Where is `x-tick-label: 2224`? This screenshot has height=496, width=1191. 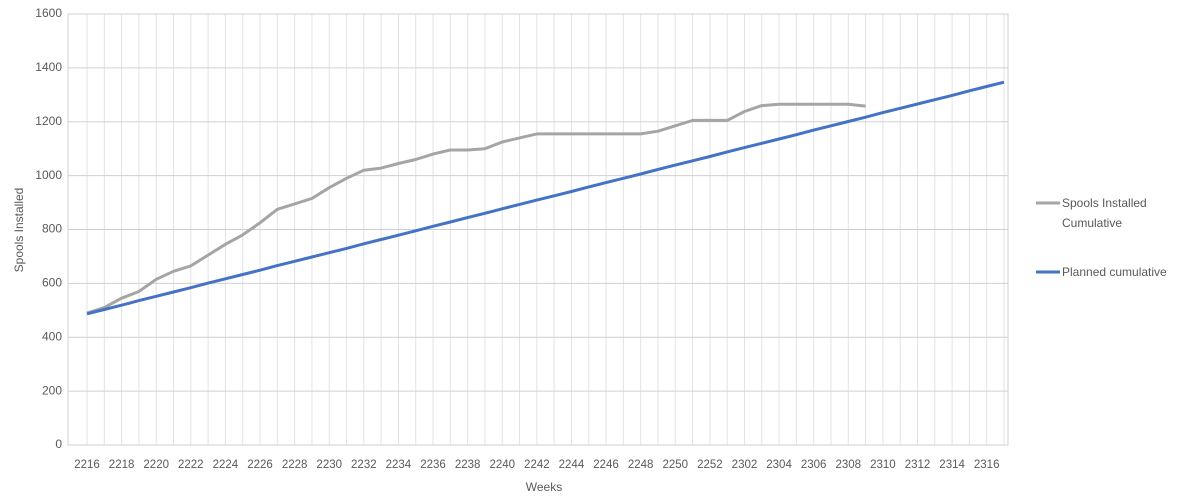
x-tick-label: 2224 is located at coordinates (226, 465).